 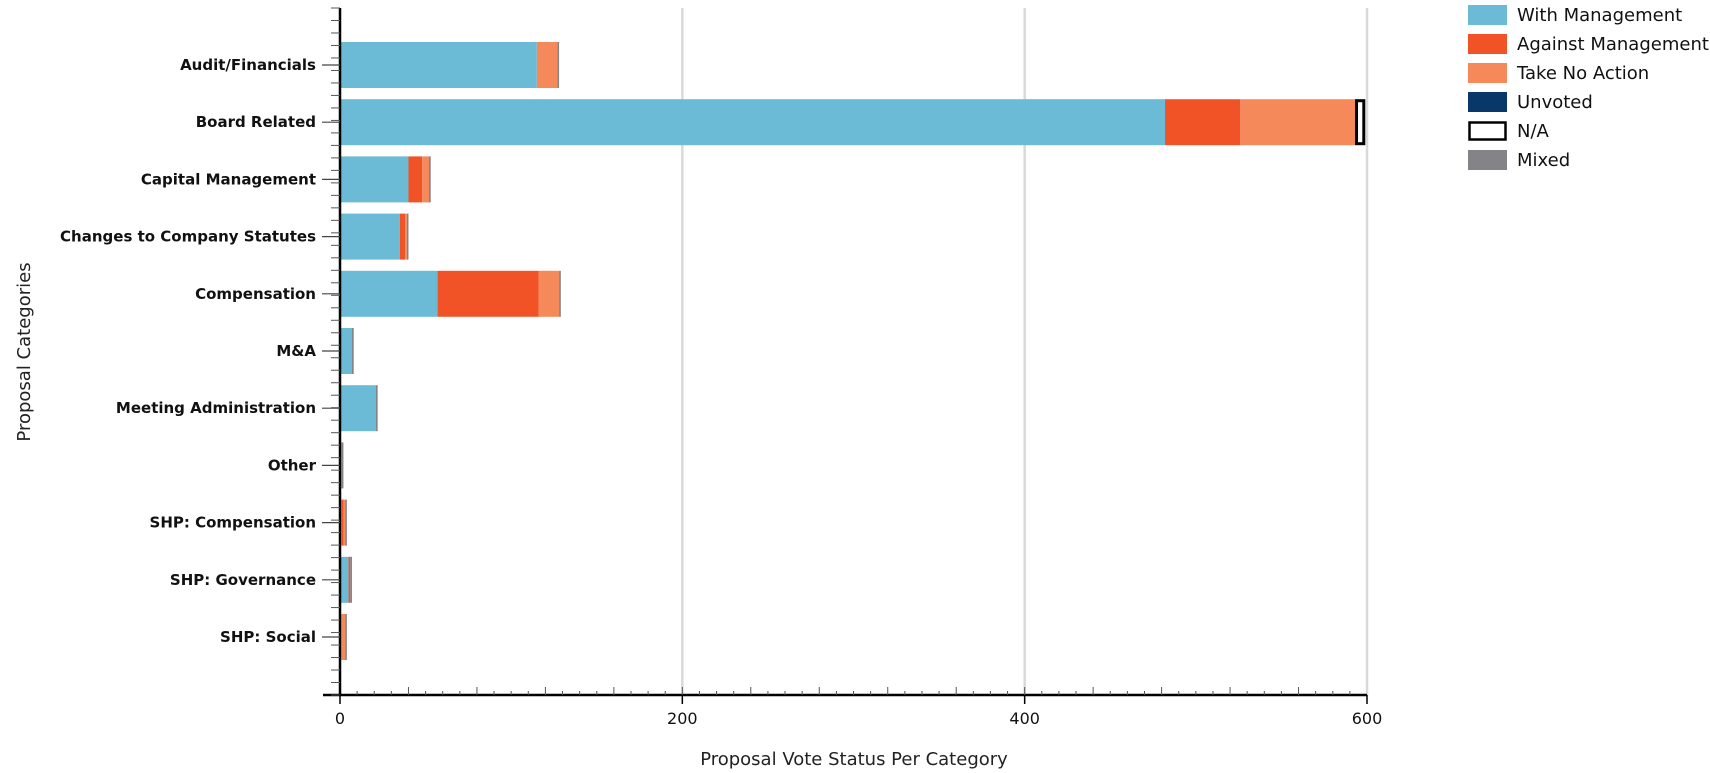 What do you see at coordinates (1555, 102) in the screenshot?
I see `legend-label: Unvoted` at bounding box center [1555, 102].